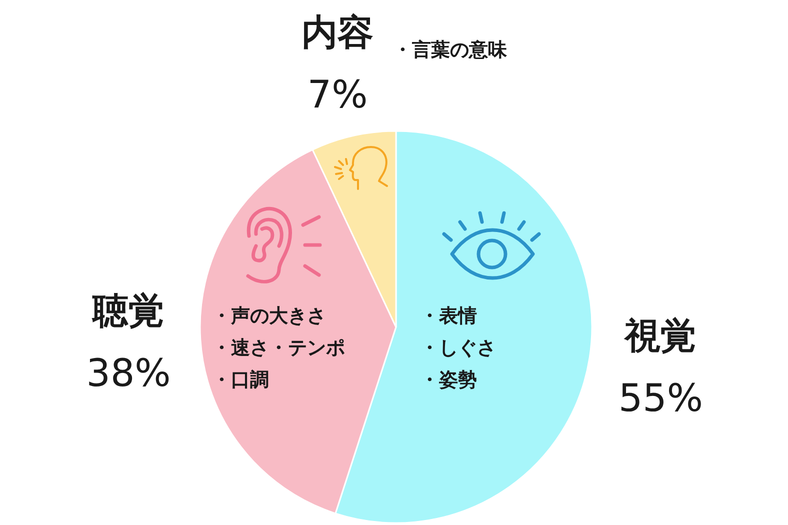  I want to click on text: ・口調, so click(240, 380).